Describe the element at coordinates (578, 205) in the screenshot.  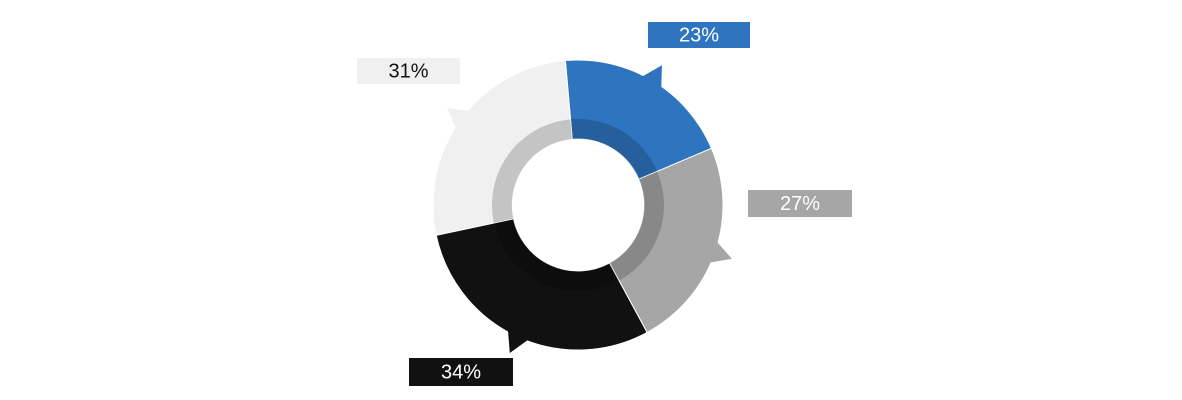
I see `donut-hole` at that location.